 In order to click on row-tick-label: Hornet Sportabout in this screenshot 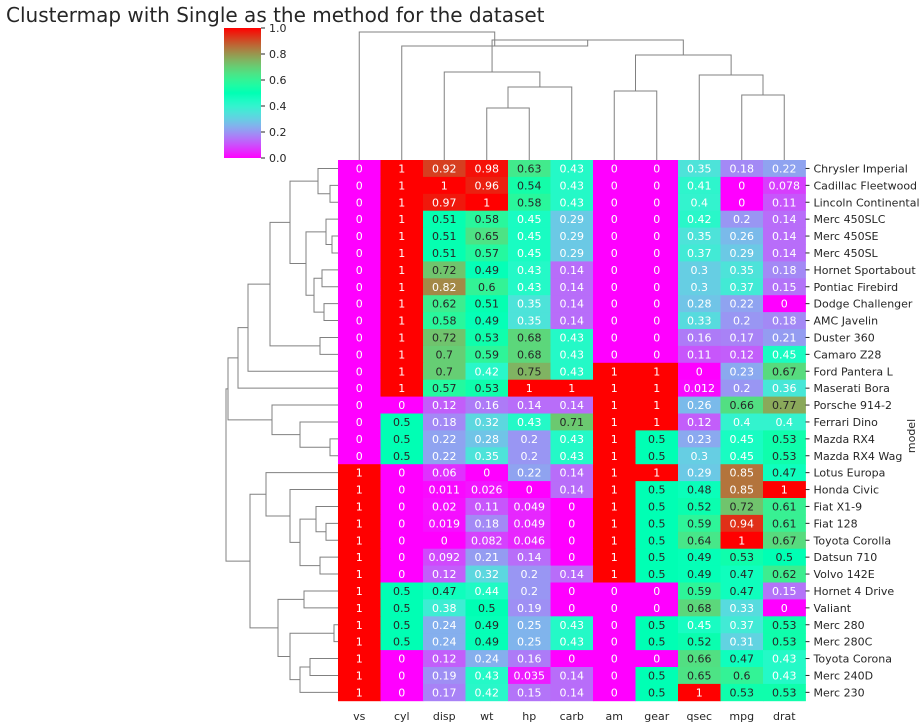, I will do `click(865, 270)`.